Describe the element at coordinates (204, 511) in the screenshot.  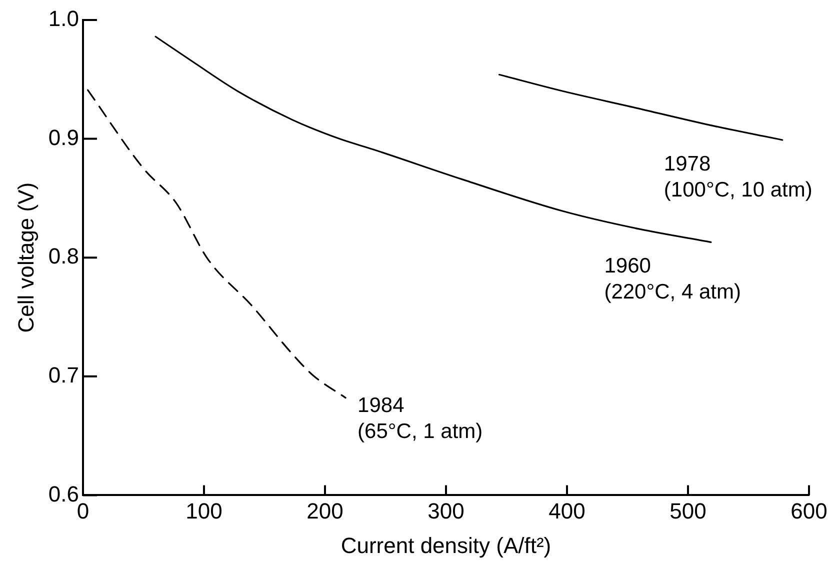
I see `x-tick-label: 100` at that location.